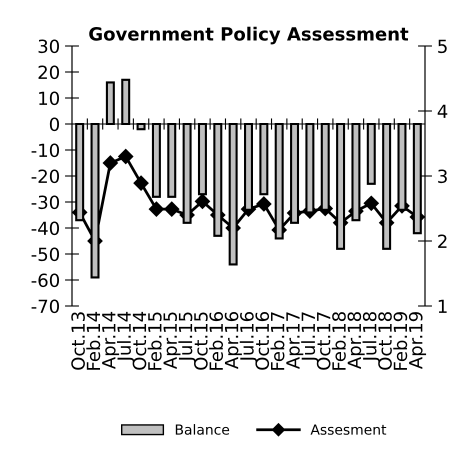 The image size is (462, 450). I want to click on y-tick-label: 20, so click(48, 72).